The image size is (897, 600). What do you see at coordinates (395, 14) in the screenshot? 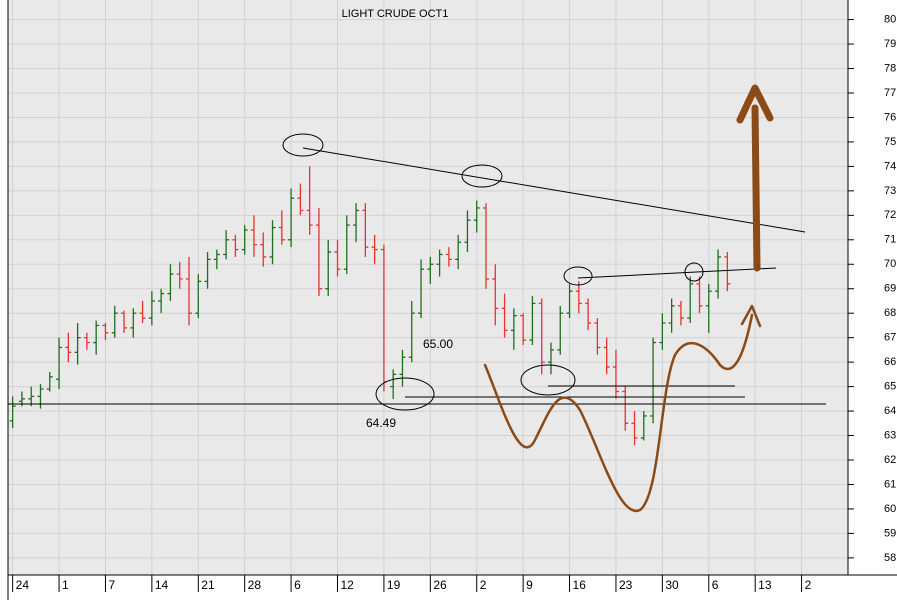
I see `chart-title: LIGHT CRUDE OCT1` at bounding box center [395, 14].